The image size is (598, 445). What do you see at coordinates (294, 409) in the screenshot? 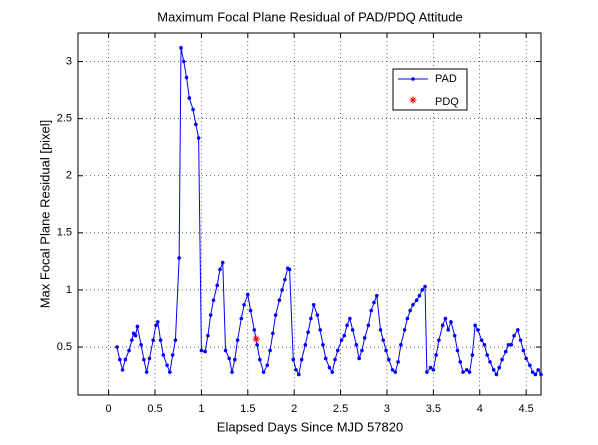
I see `x-tick-label: 2` at bounding box center [294, 409].